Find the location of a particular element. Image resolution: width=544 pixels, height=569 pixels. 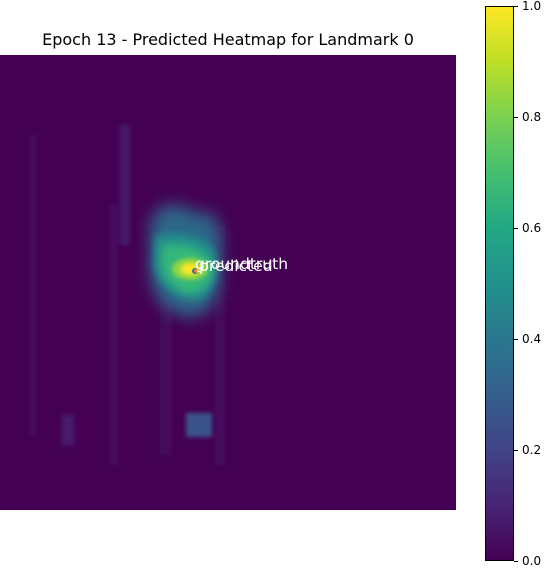

groundtruth-label: groundtruth is located at coordinates (242, 264).